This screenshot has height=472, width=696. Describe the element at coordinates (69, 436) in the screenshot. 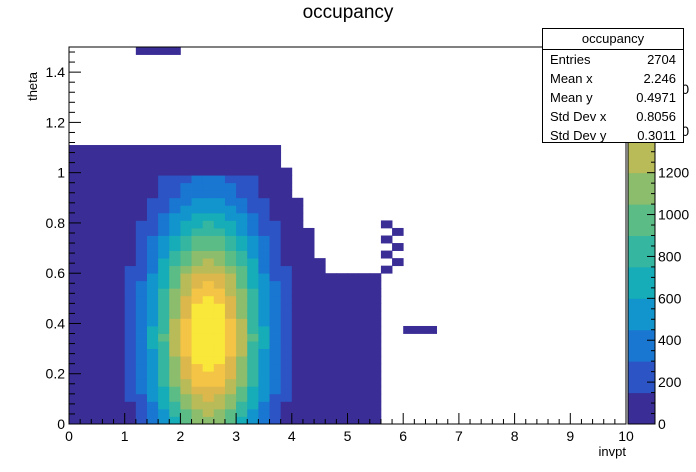

I see `x-tick-label: 0` at that location.